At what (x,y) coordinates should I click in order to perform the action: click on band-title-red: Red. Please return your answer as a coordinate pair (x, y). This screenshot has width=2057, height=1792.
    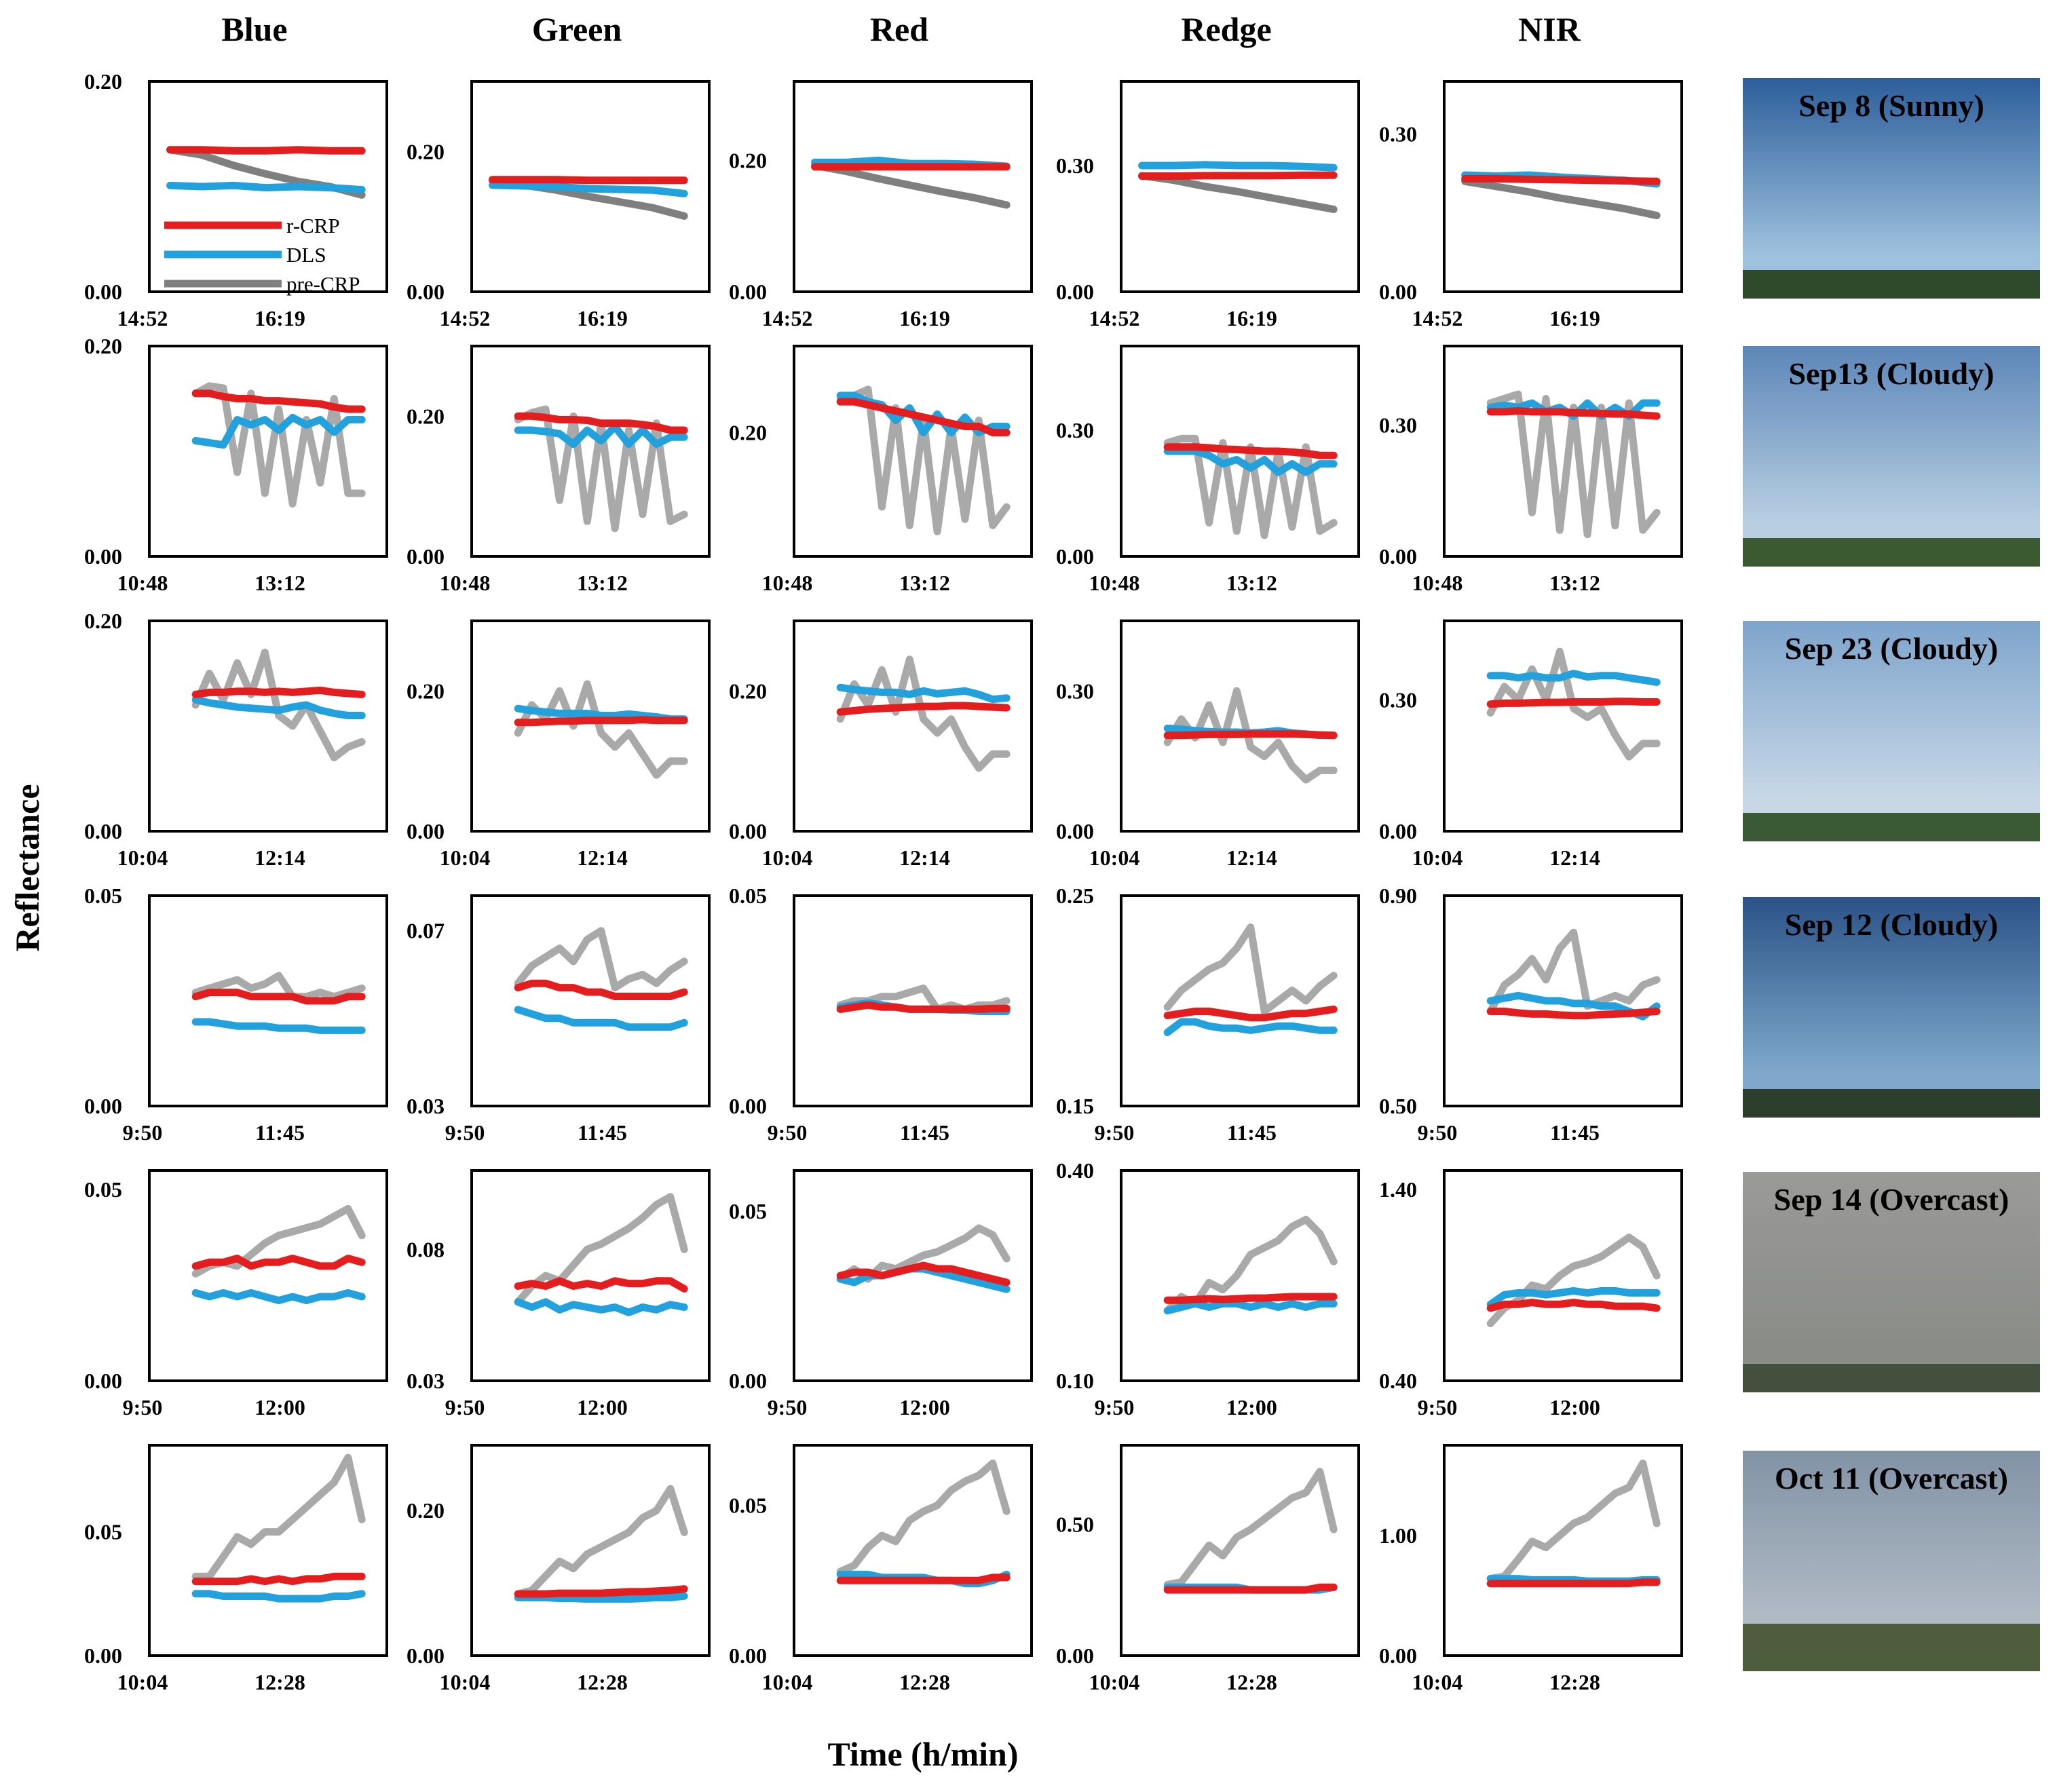
    Looking at the image, I should click on (899, 29).